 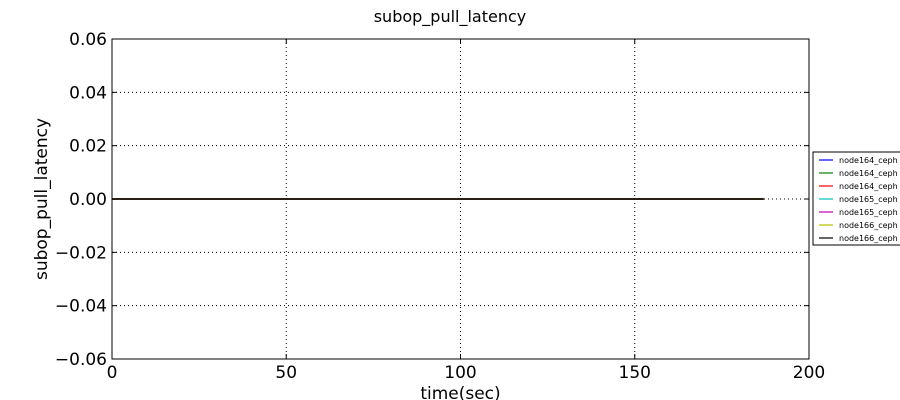 What do you see at coordinates (88, 93) in the screenshot?
I see `y-tick-label: 0.04` at bounding box center [88, 93].